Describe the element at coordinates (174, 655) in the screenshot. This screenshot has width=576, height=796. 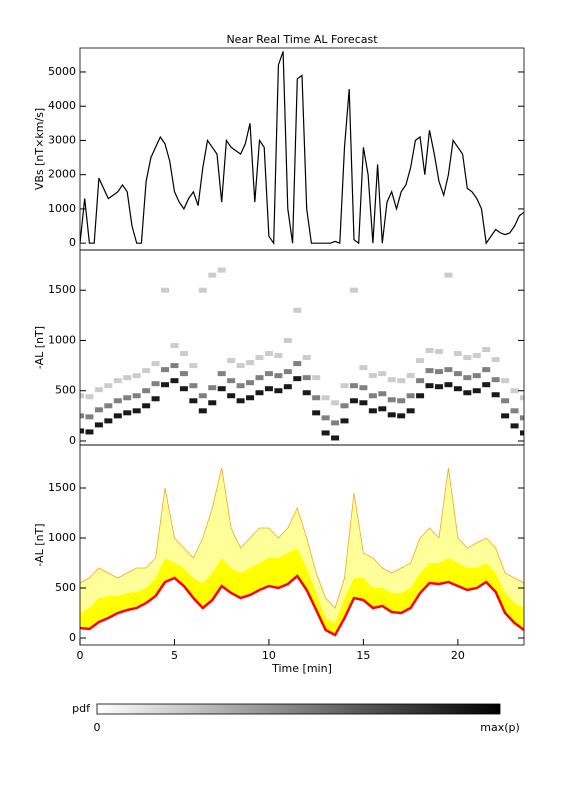
I see `x-tick-label: 5` at that location.